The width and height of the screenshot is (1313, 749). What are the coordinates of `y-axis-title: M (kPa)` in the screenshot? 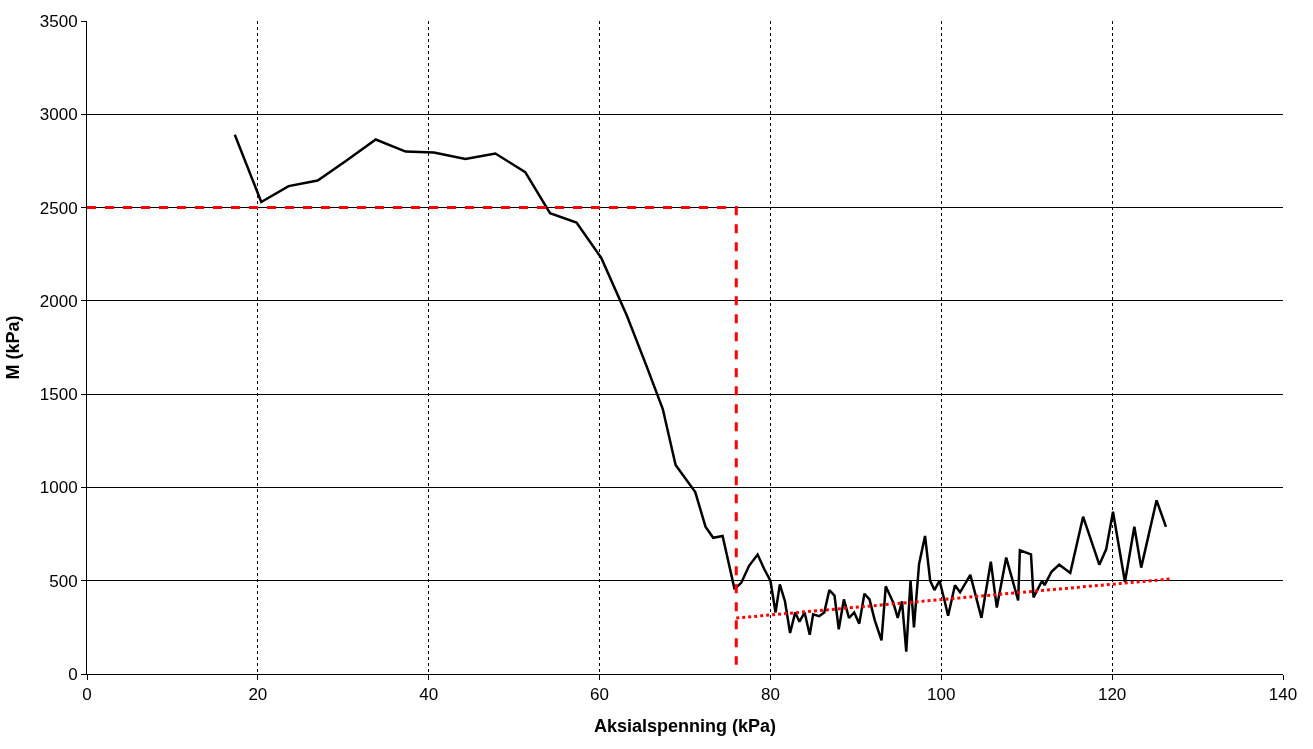 It's located at (12, 347).